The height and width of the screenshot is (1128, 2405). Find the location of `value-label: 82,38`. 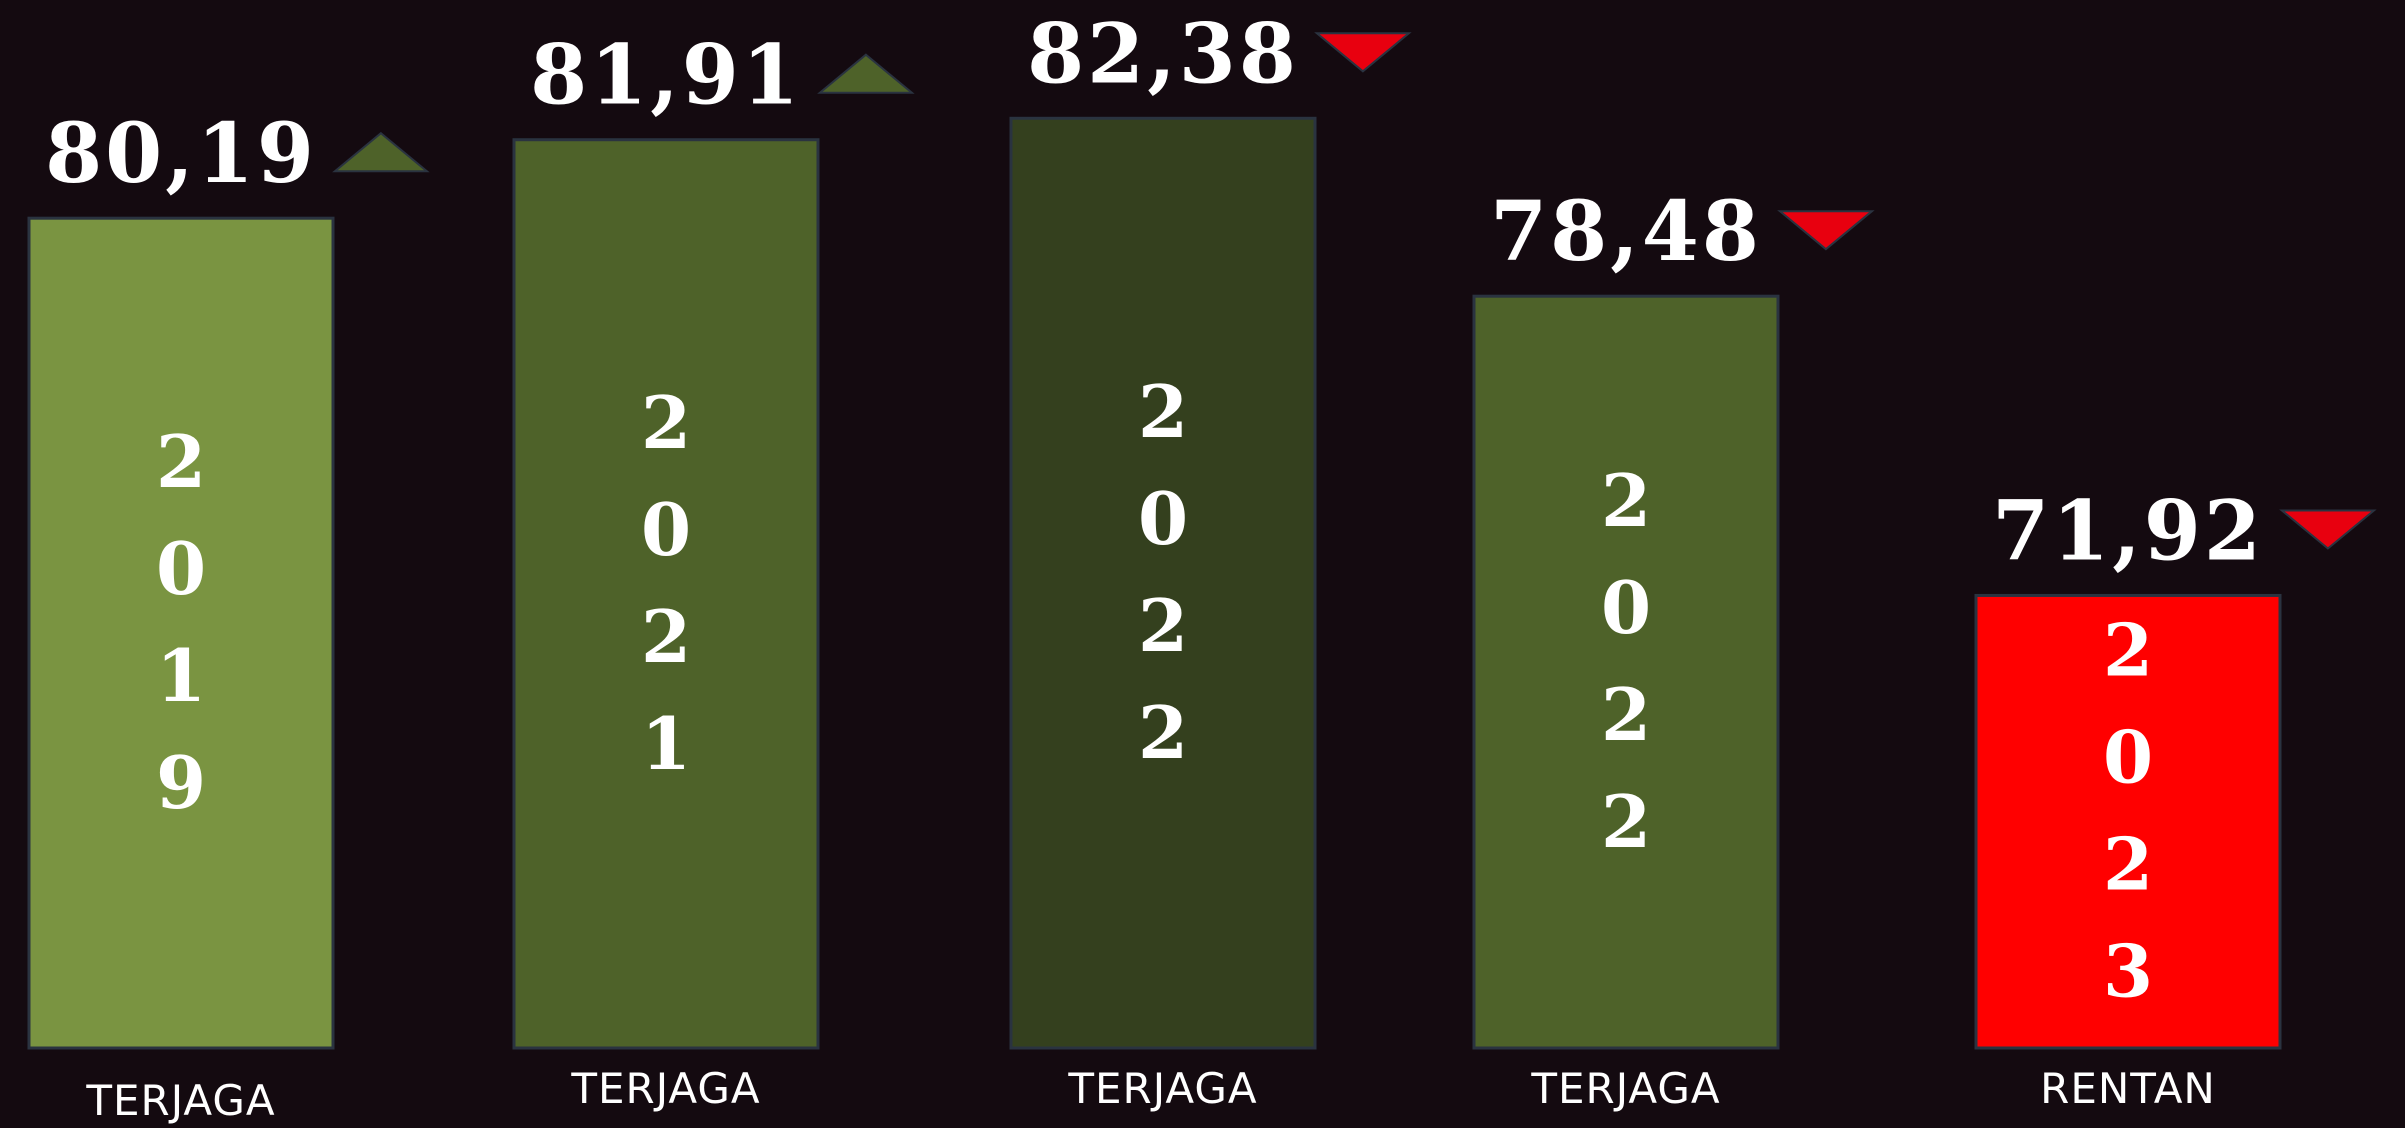

value-label: 82,38 is located at coordinates (1163, 54).